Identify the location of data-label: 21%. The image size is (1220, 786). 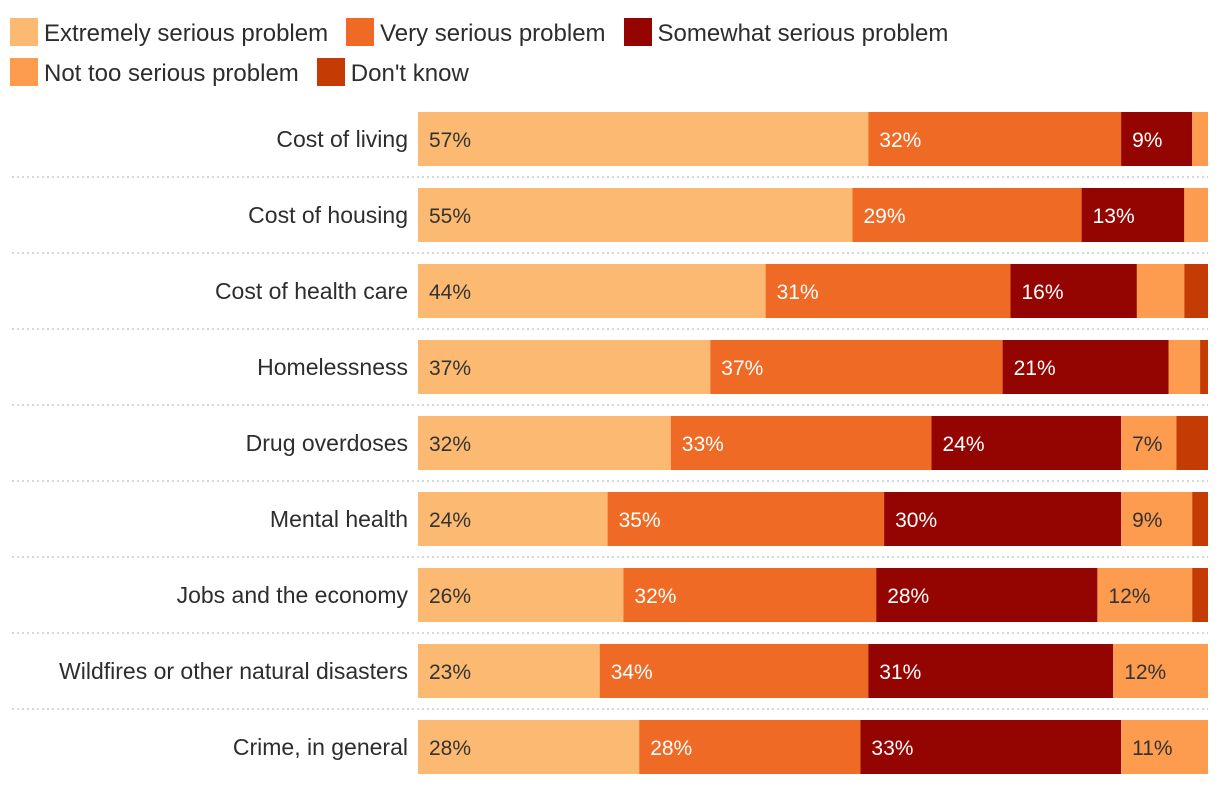
(1035, 368).